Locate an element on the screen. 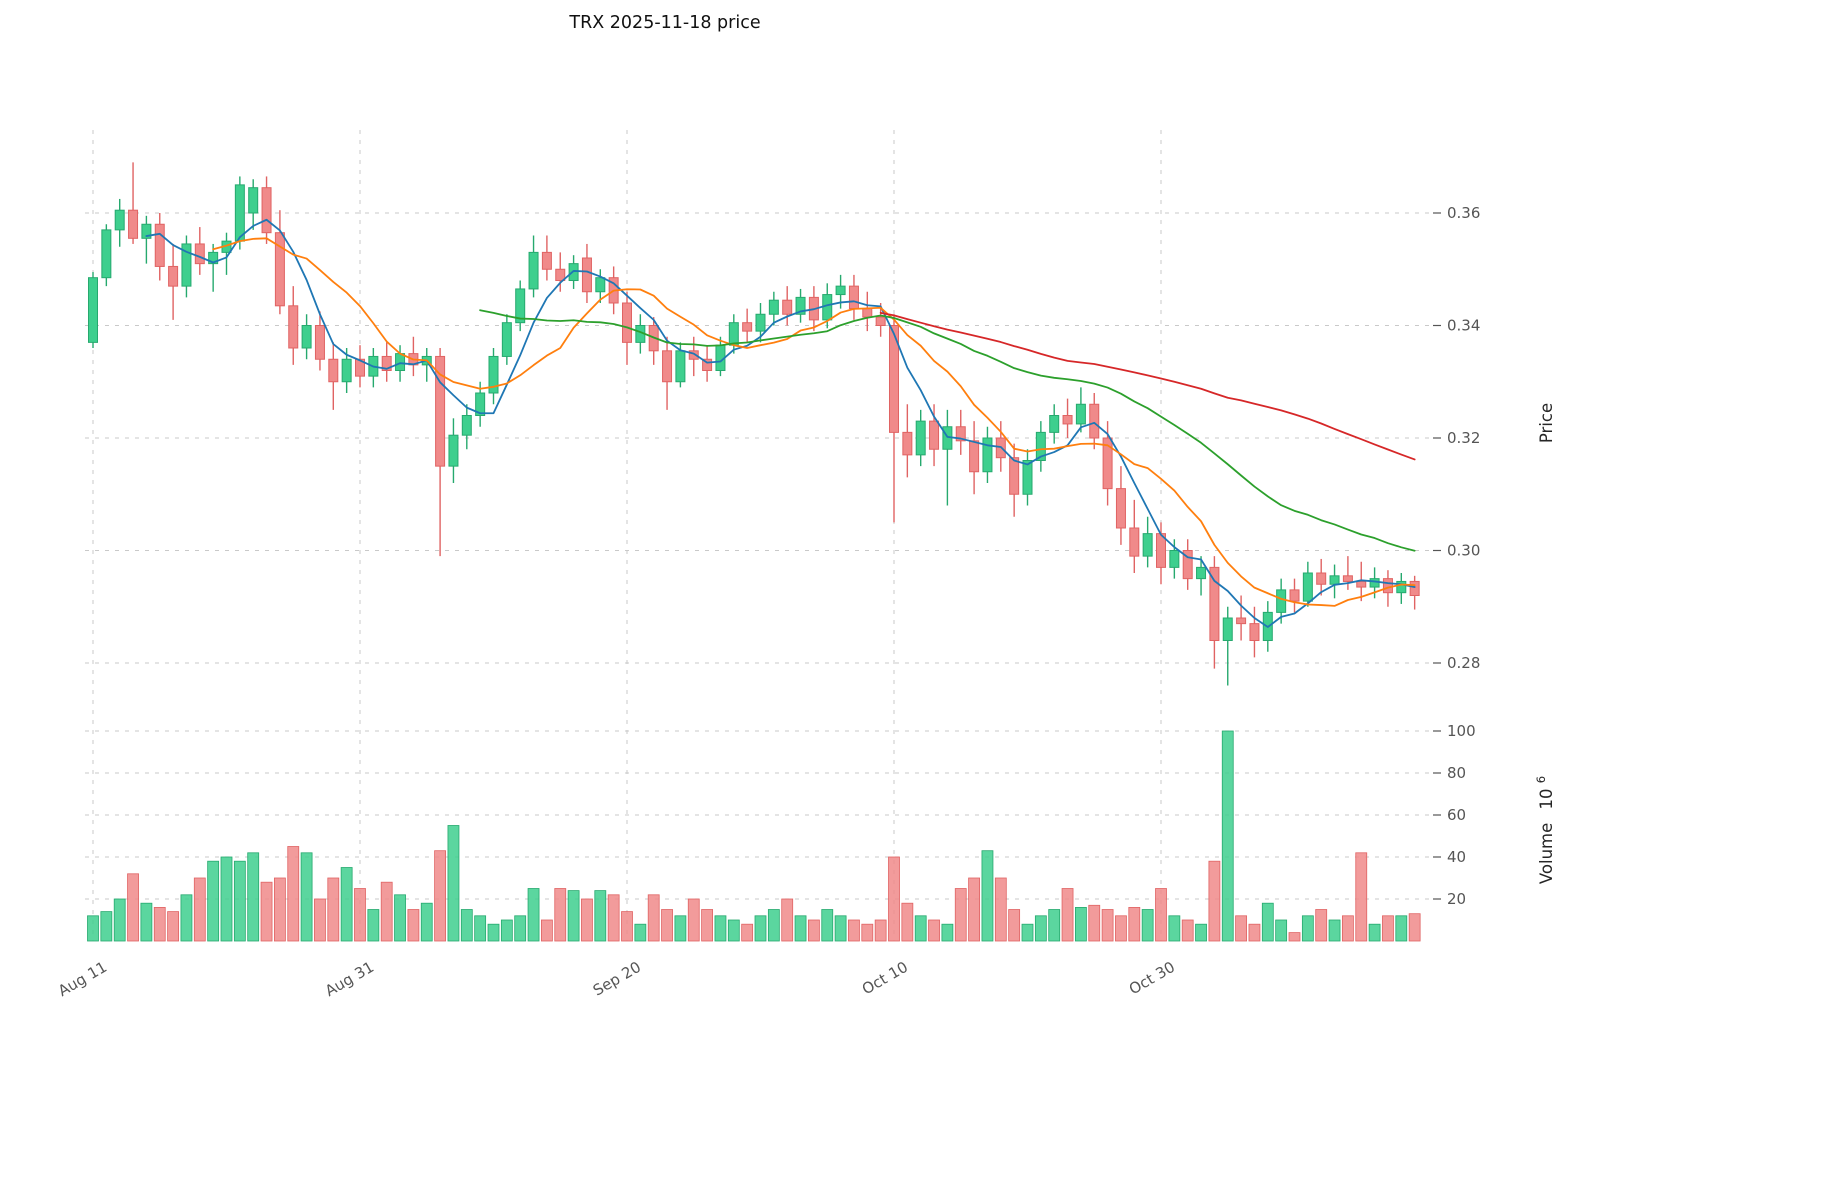 The height and width of the screenshot is (1202, 1847). volume-tick-label: 40 is located at coordinates (1456, 857).